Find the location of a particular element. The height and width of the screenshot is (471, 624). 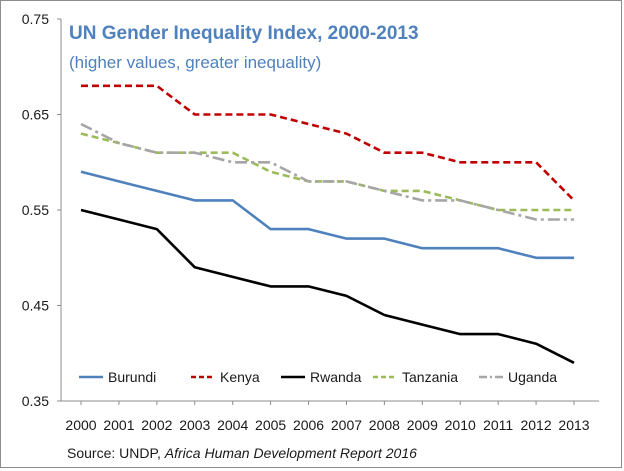

x-tick-label: 2000 is located at coordinates (80, 425).